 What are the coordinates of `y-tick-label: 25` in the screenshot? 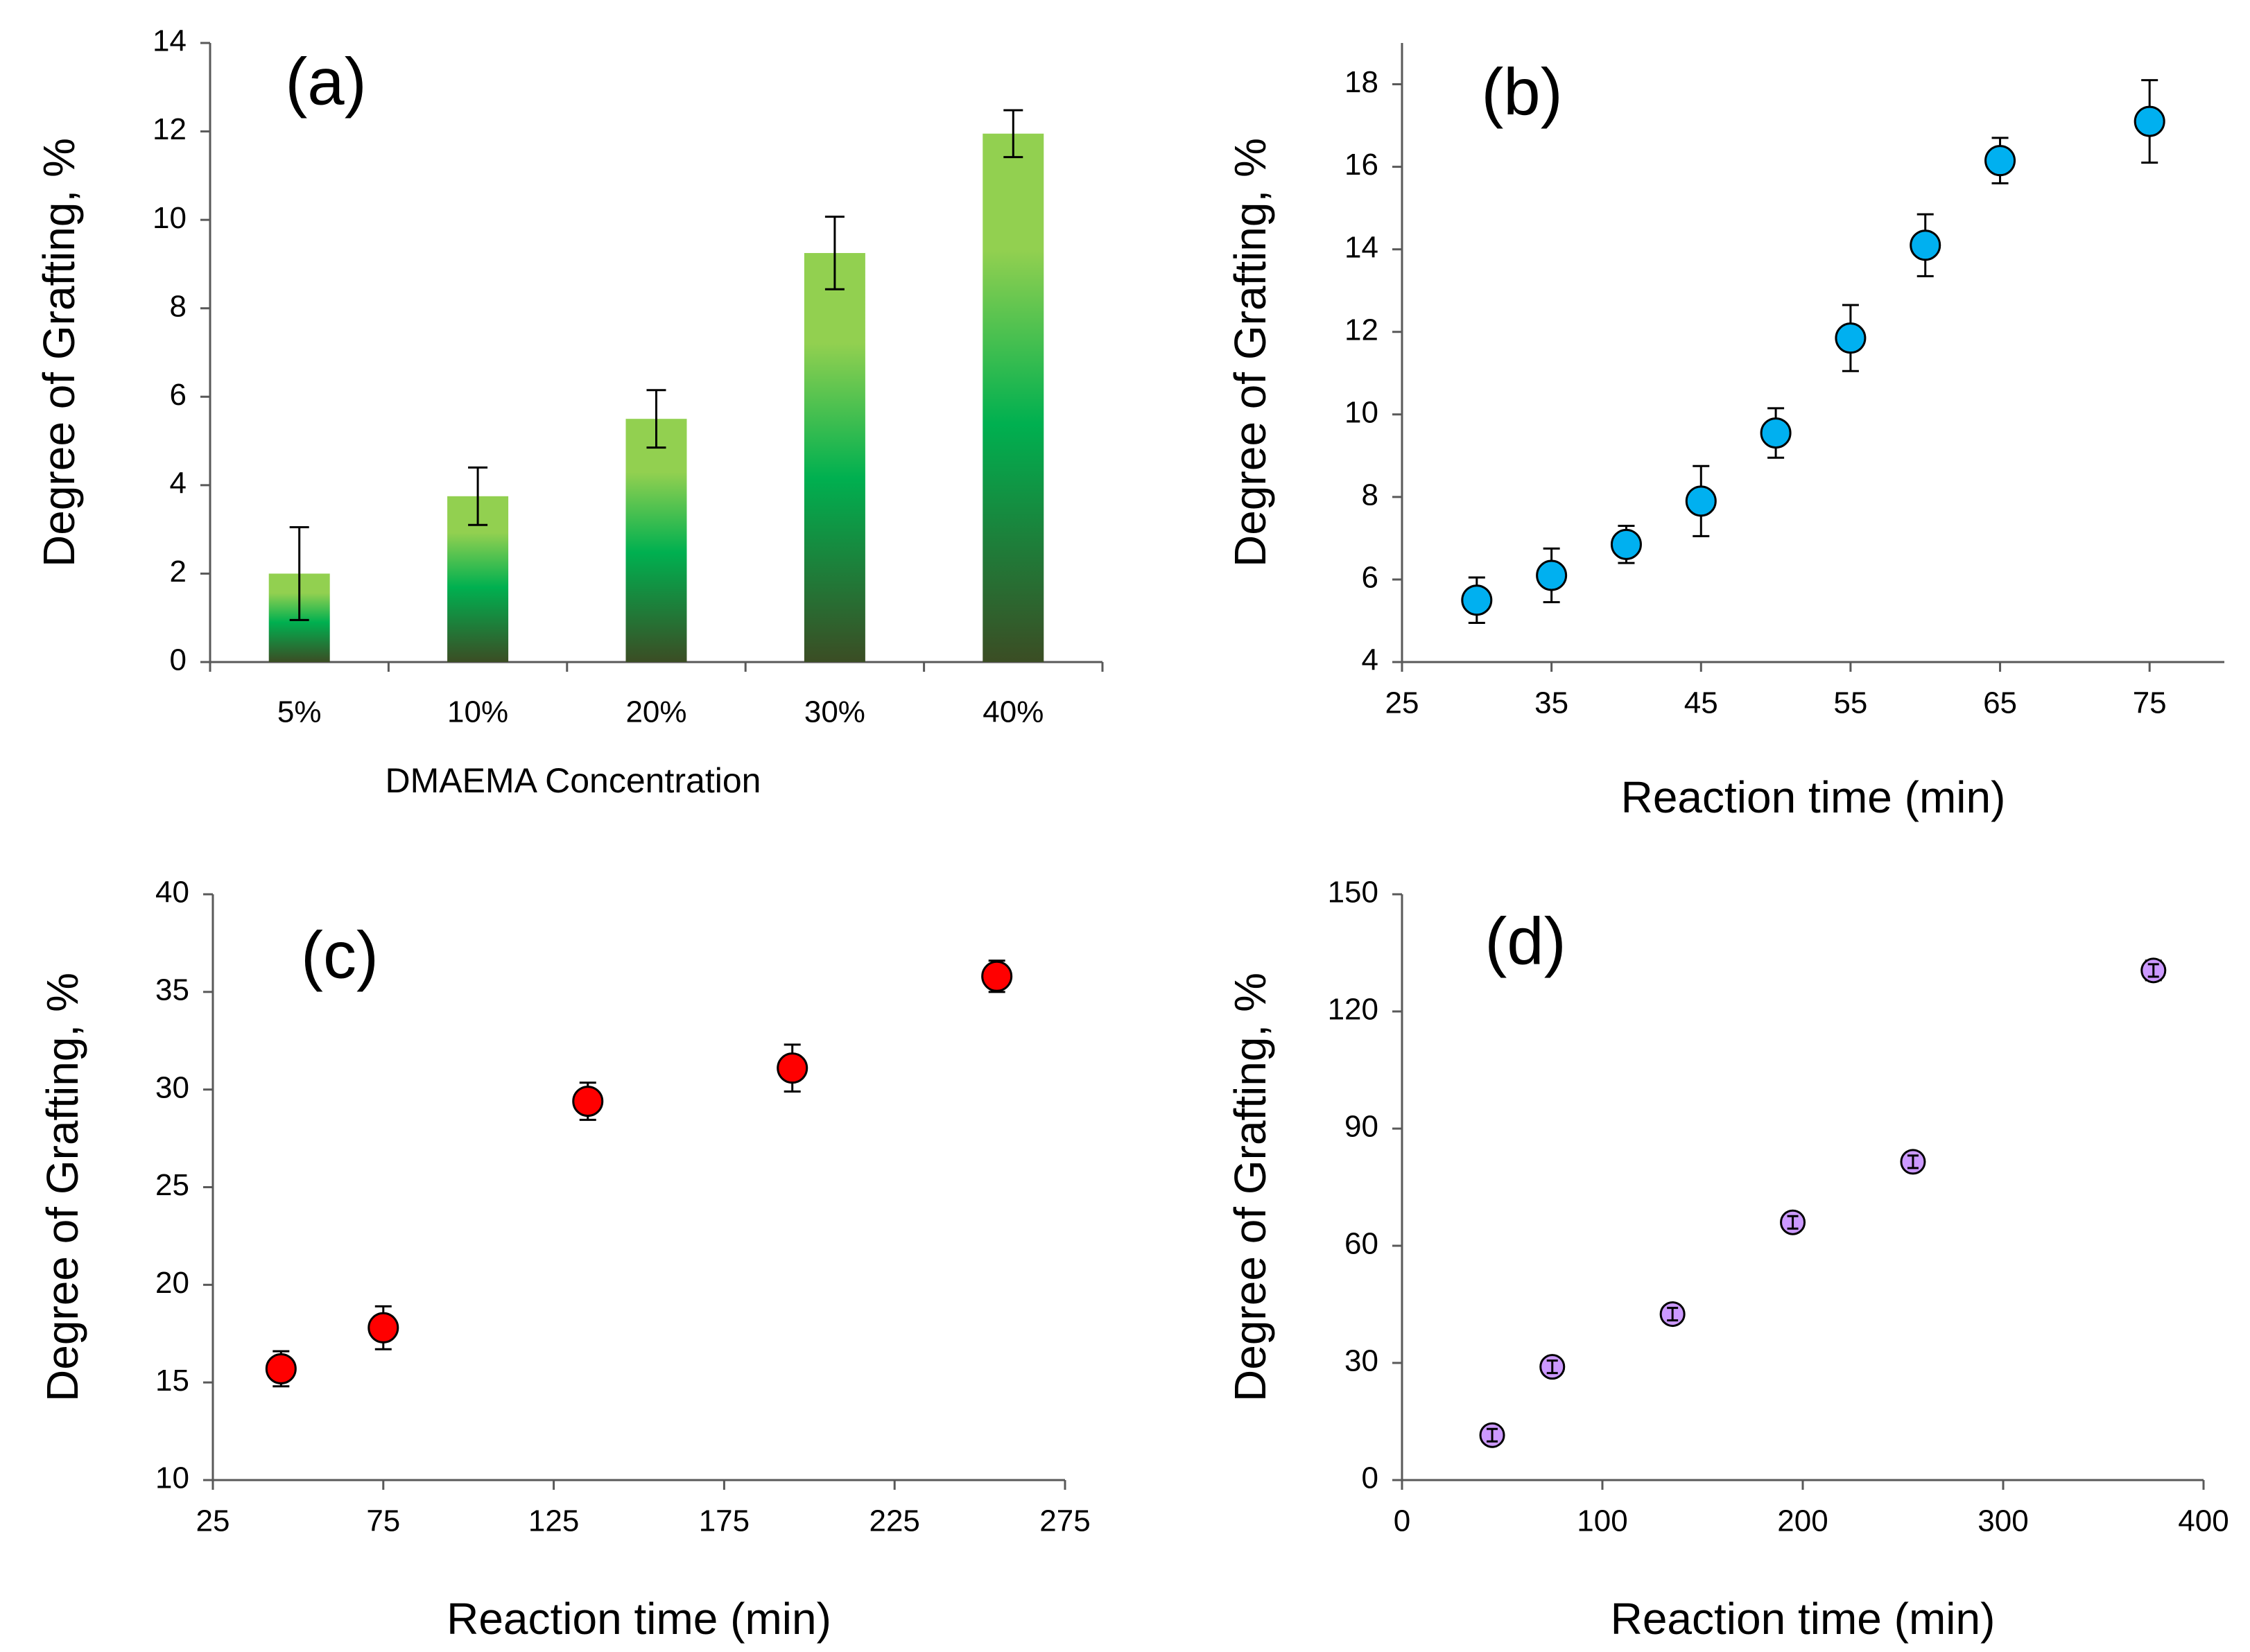 It's located at (172, 1185).